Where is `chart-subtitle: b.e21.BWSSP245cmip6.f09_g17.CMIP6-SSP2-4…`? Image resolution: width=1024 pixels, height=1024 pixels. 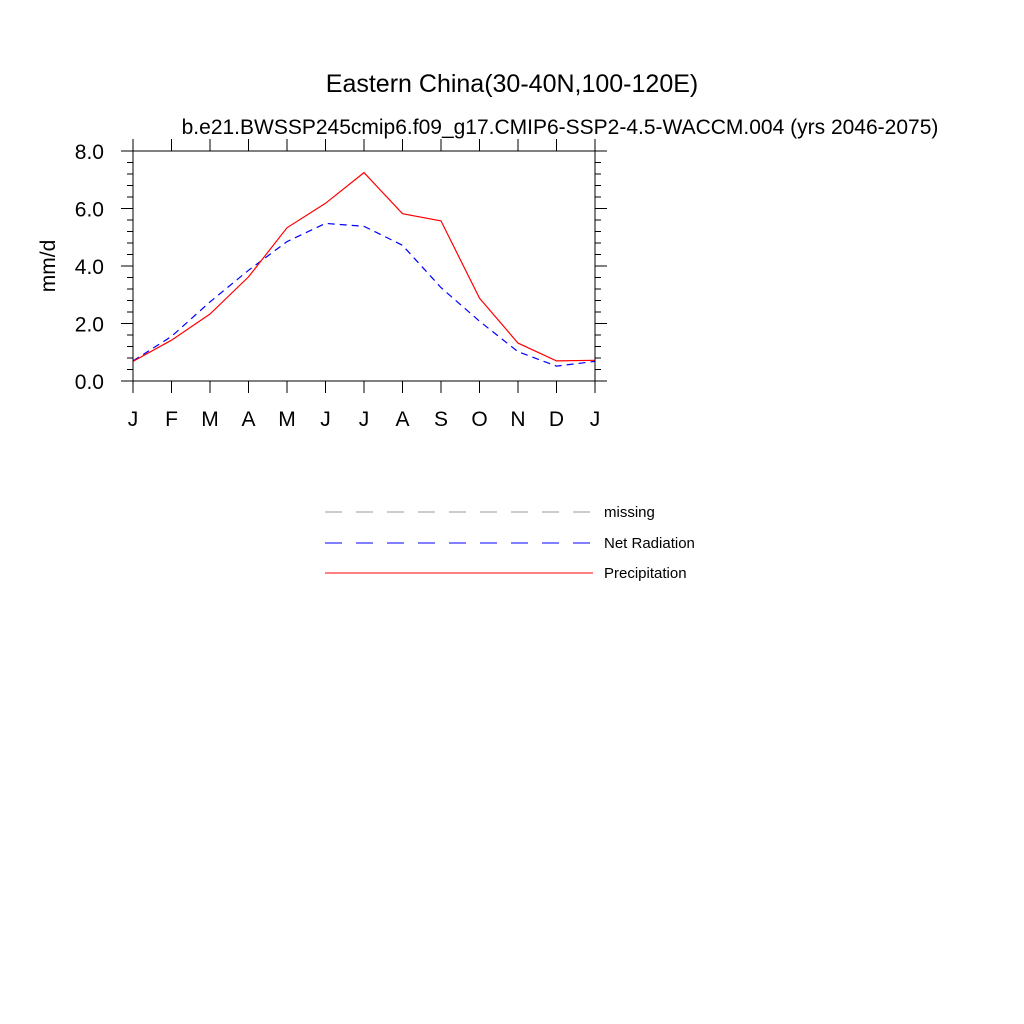 chart-subtitle: b.e21.BWSSP245cmip6.f09_g17.CMIP6-SSP2-4… is located at coordinates (560, 127).